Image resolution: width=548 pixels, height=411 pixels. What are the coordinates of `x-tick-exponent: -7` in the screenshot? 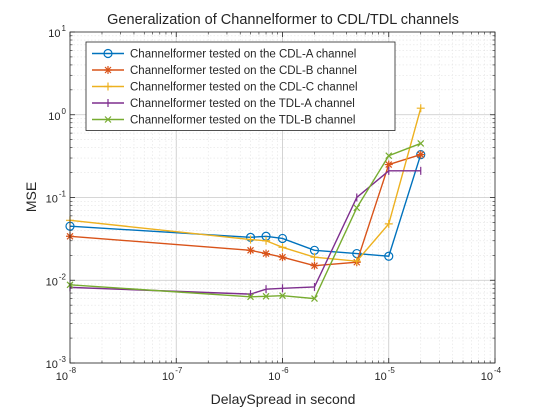 It's located at (179, 370).